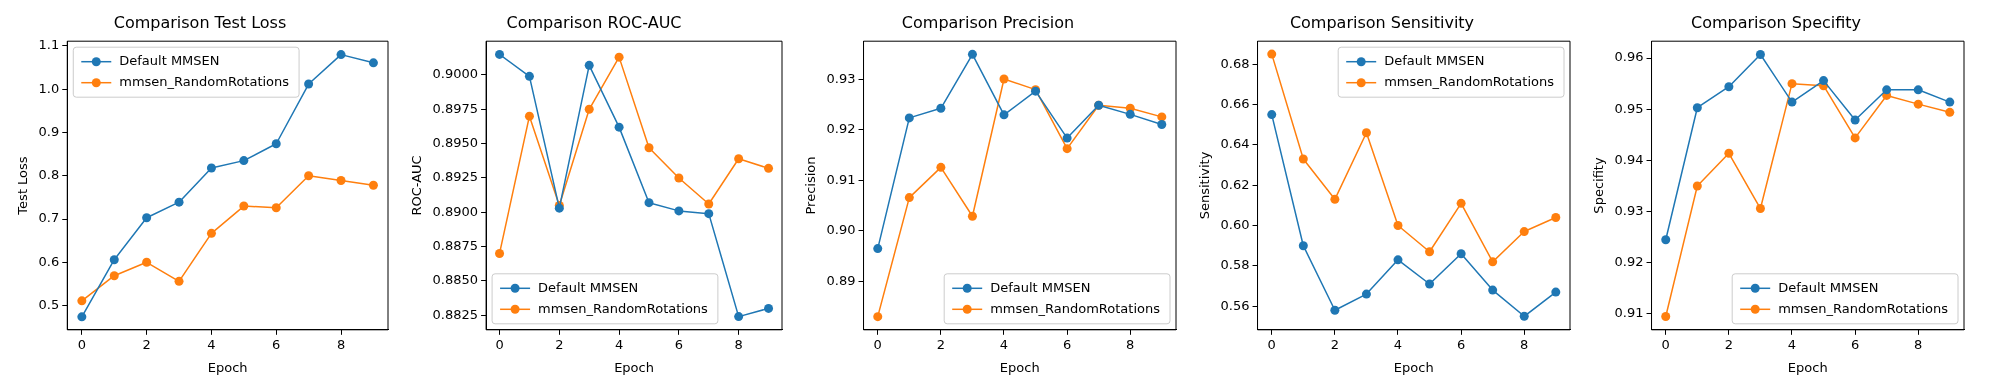 The height and width of the screenshot is (390, 1990). Describe the element at coordinates (841, 78) in the screenshot. I see `y-tick-label: 0.93` at that location.